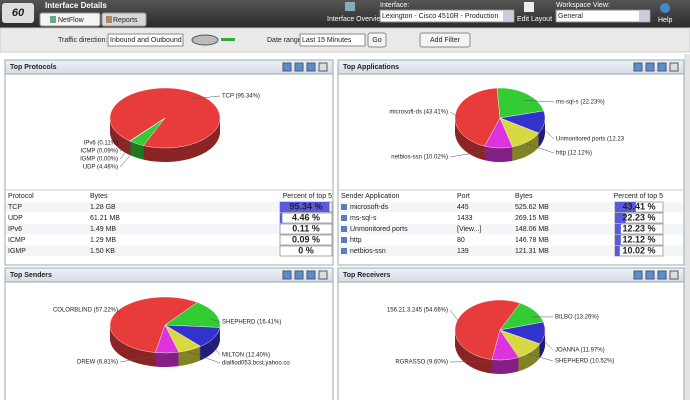 This screenshot has width=690, height=400. Describe the element at coordinates (461, 240) in the screenshot. I see `table-cell: 80` at that location.